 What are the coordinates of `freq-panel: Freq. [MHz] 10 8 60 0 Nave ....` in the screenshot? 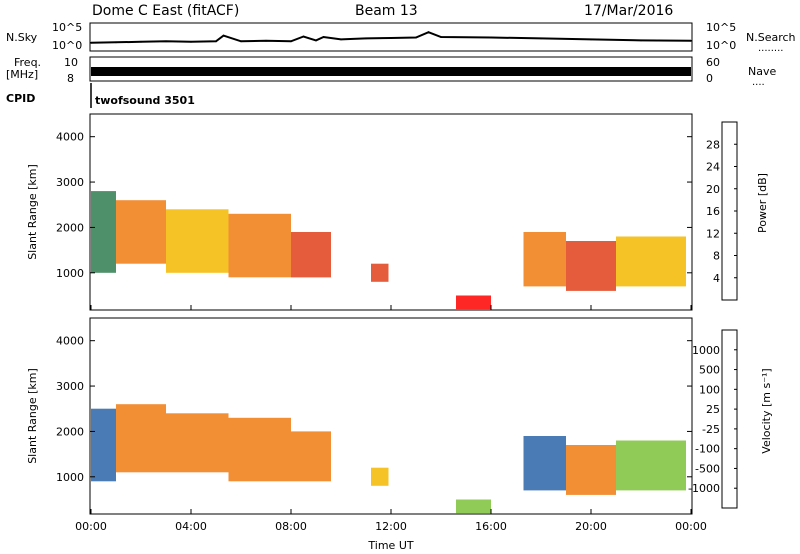 It's located at (391, 72).